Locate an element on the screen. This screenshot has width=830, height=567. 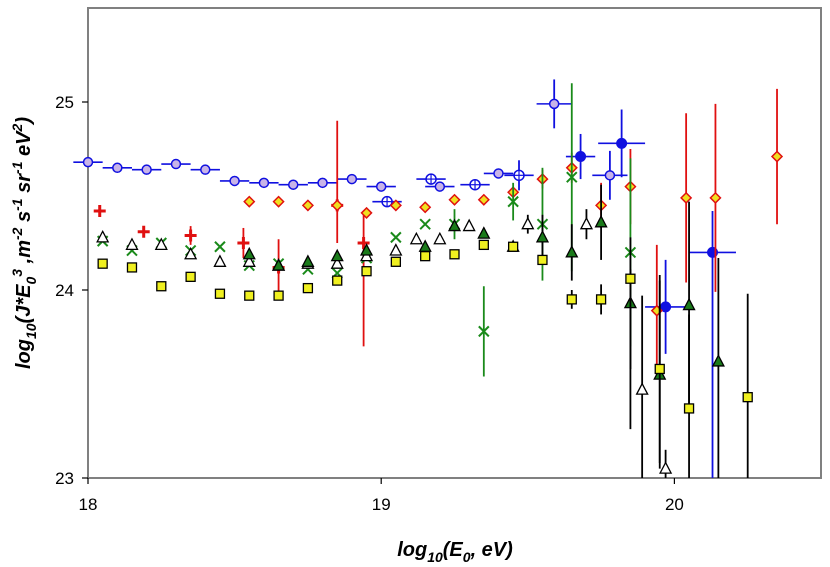
series-crossed-circles-blue is located at coordinates (453, 184).